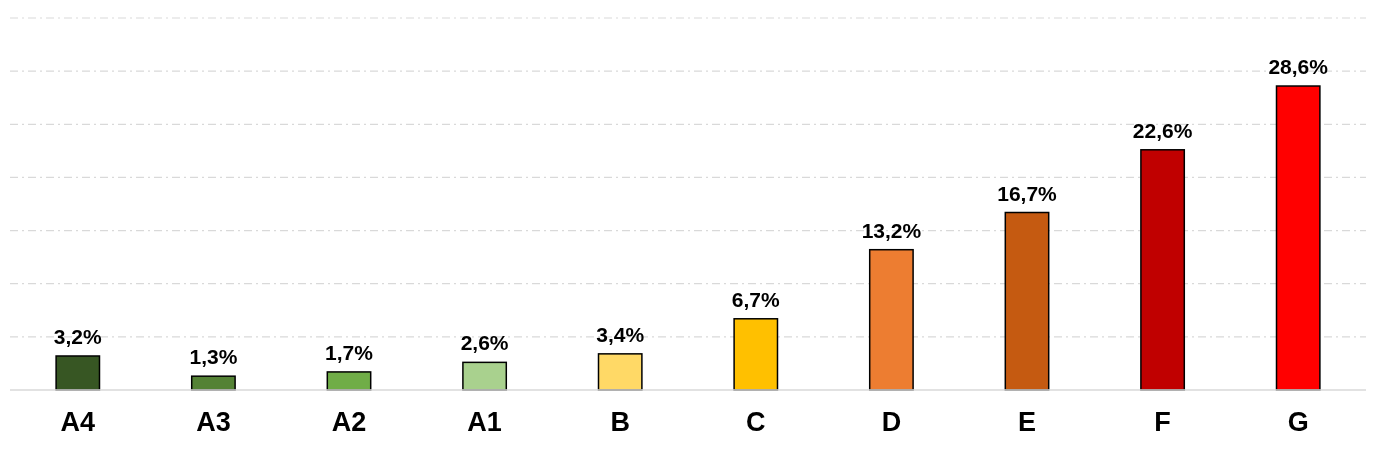 The image size is (1376, 450). What do you see at coordinates (1027, 193) in the screenshot?
I see `data-label: 16,7%` at bounding box center [1027, 193].